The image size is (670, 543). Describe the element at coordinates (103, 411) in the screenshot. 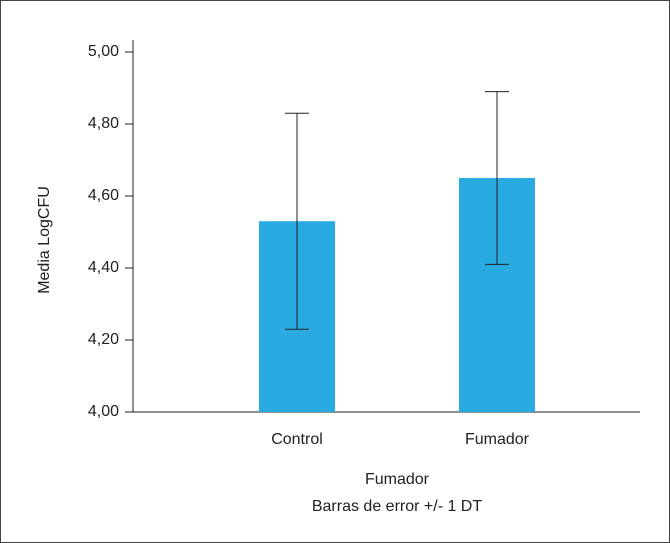

I see `y-tick-label: 4,00` at that location.